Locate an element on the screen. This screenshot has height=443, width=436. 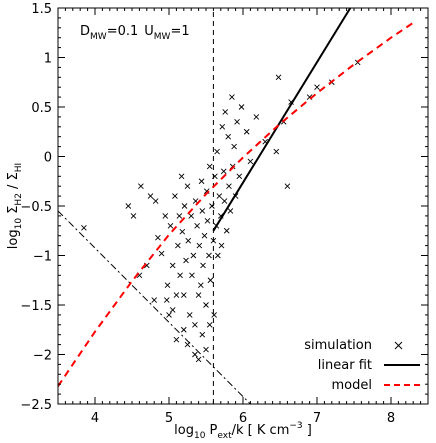
legend-label-simulation: simulation is located at coordinates (338, 345).